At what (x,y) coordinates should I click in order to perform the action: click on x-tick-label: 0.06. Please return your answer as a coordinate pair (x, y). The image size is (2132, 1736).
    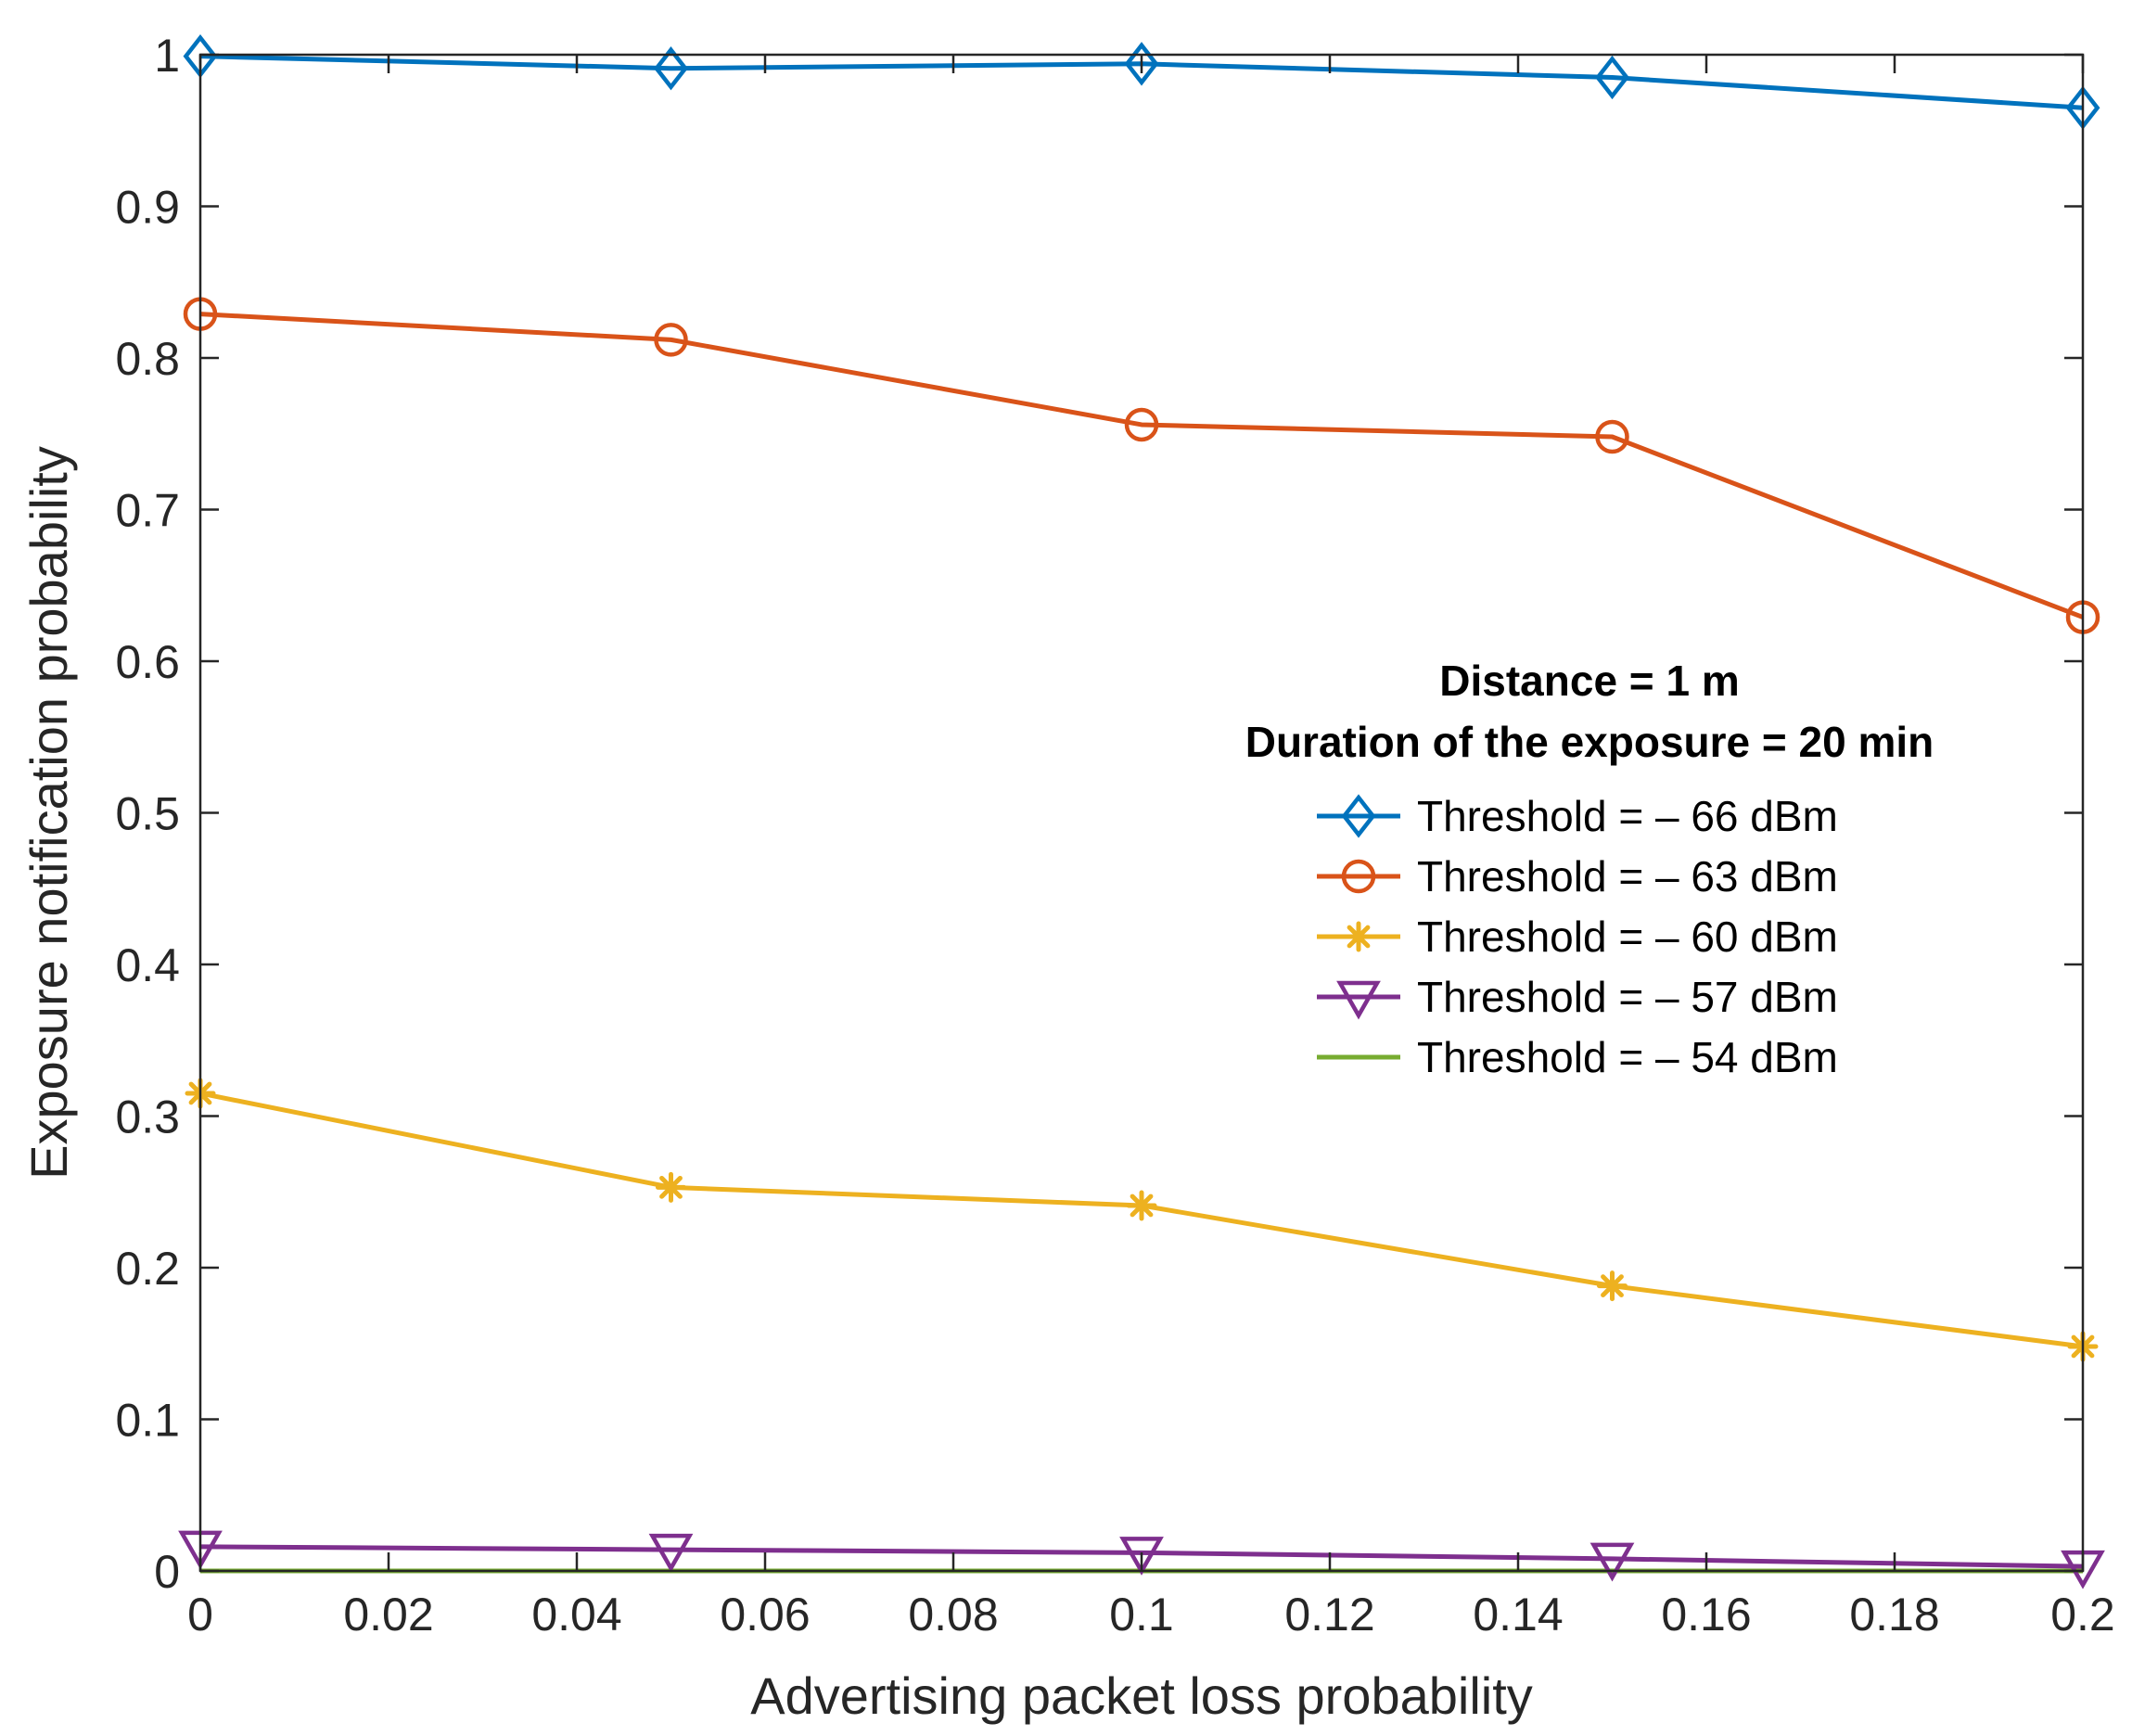
    Looking at the image, I should click on (765, 1614).